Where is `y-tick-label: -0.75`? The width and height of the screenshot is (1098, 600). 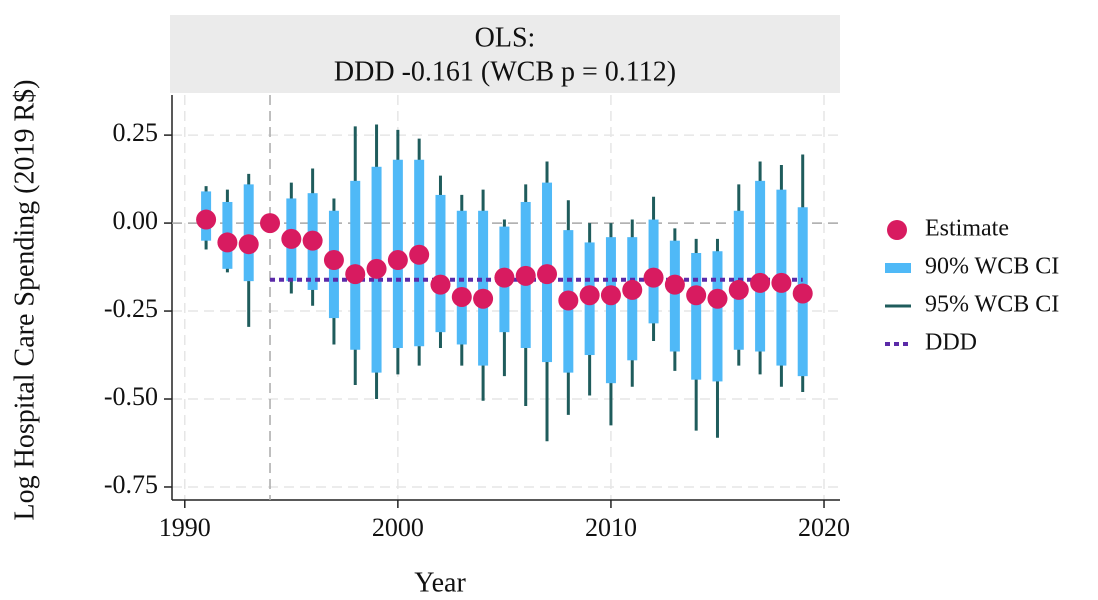
y-tick-label: -0.75 is located at coordinates (131, 484).